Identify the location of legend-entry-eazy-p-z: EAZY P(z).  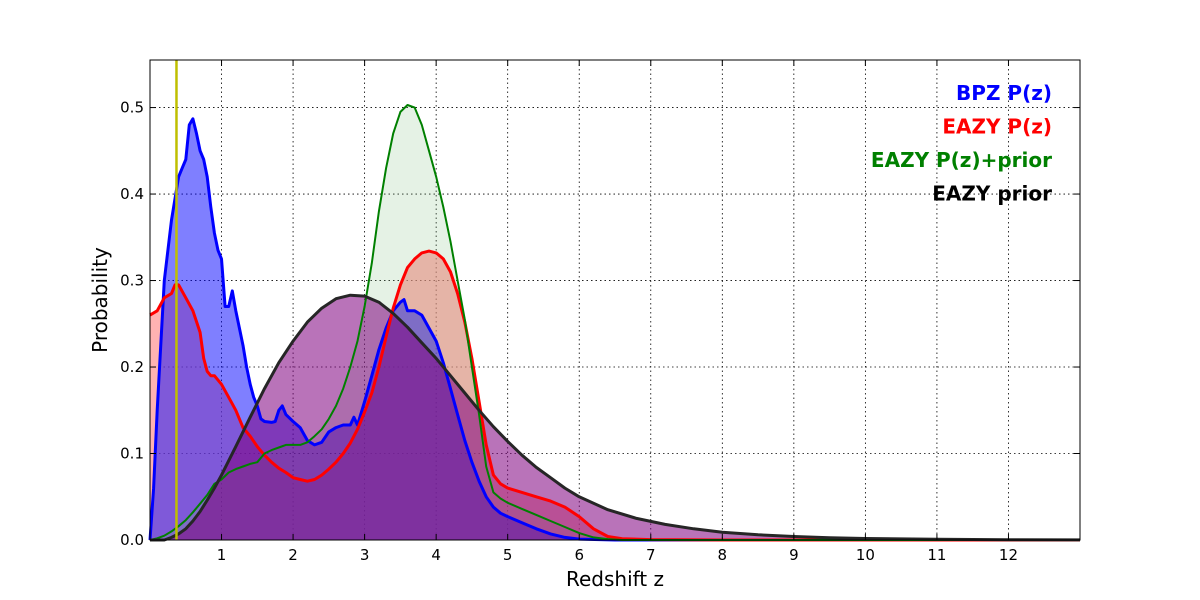
(997, 127).